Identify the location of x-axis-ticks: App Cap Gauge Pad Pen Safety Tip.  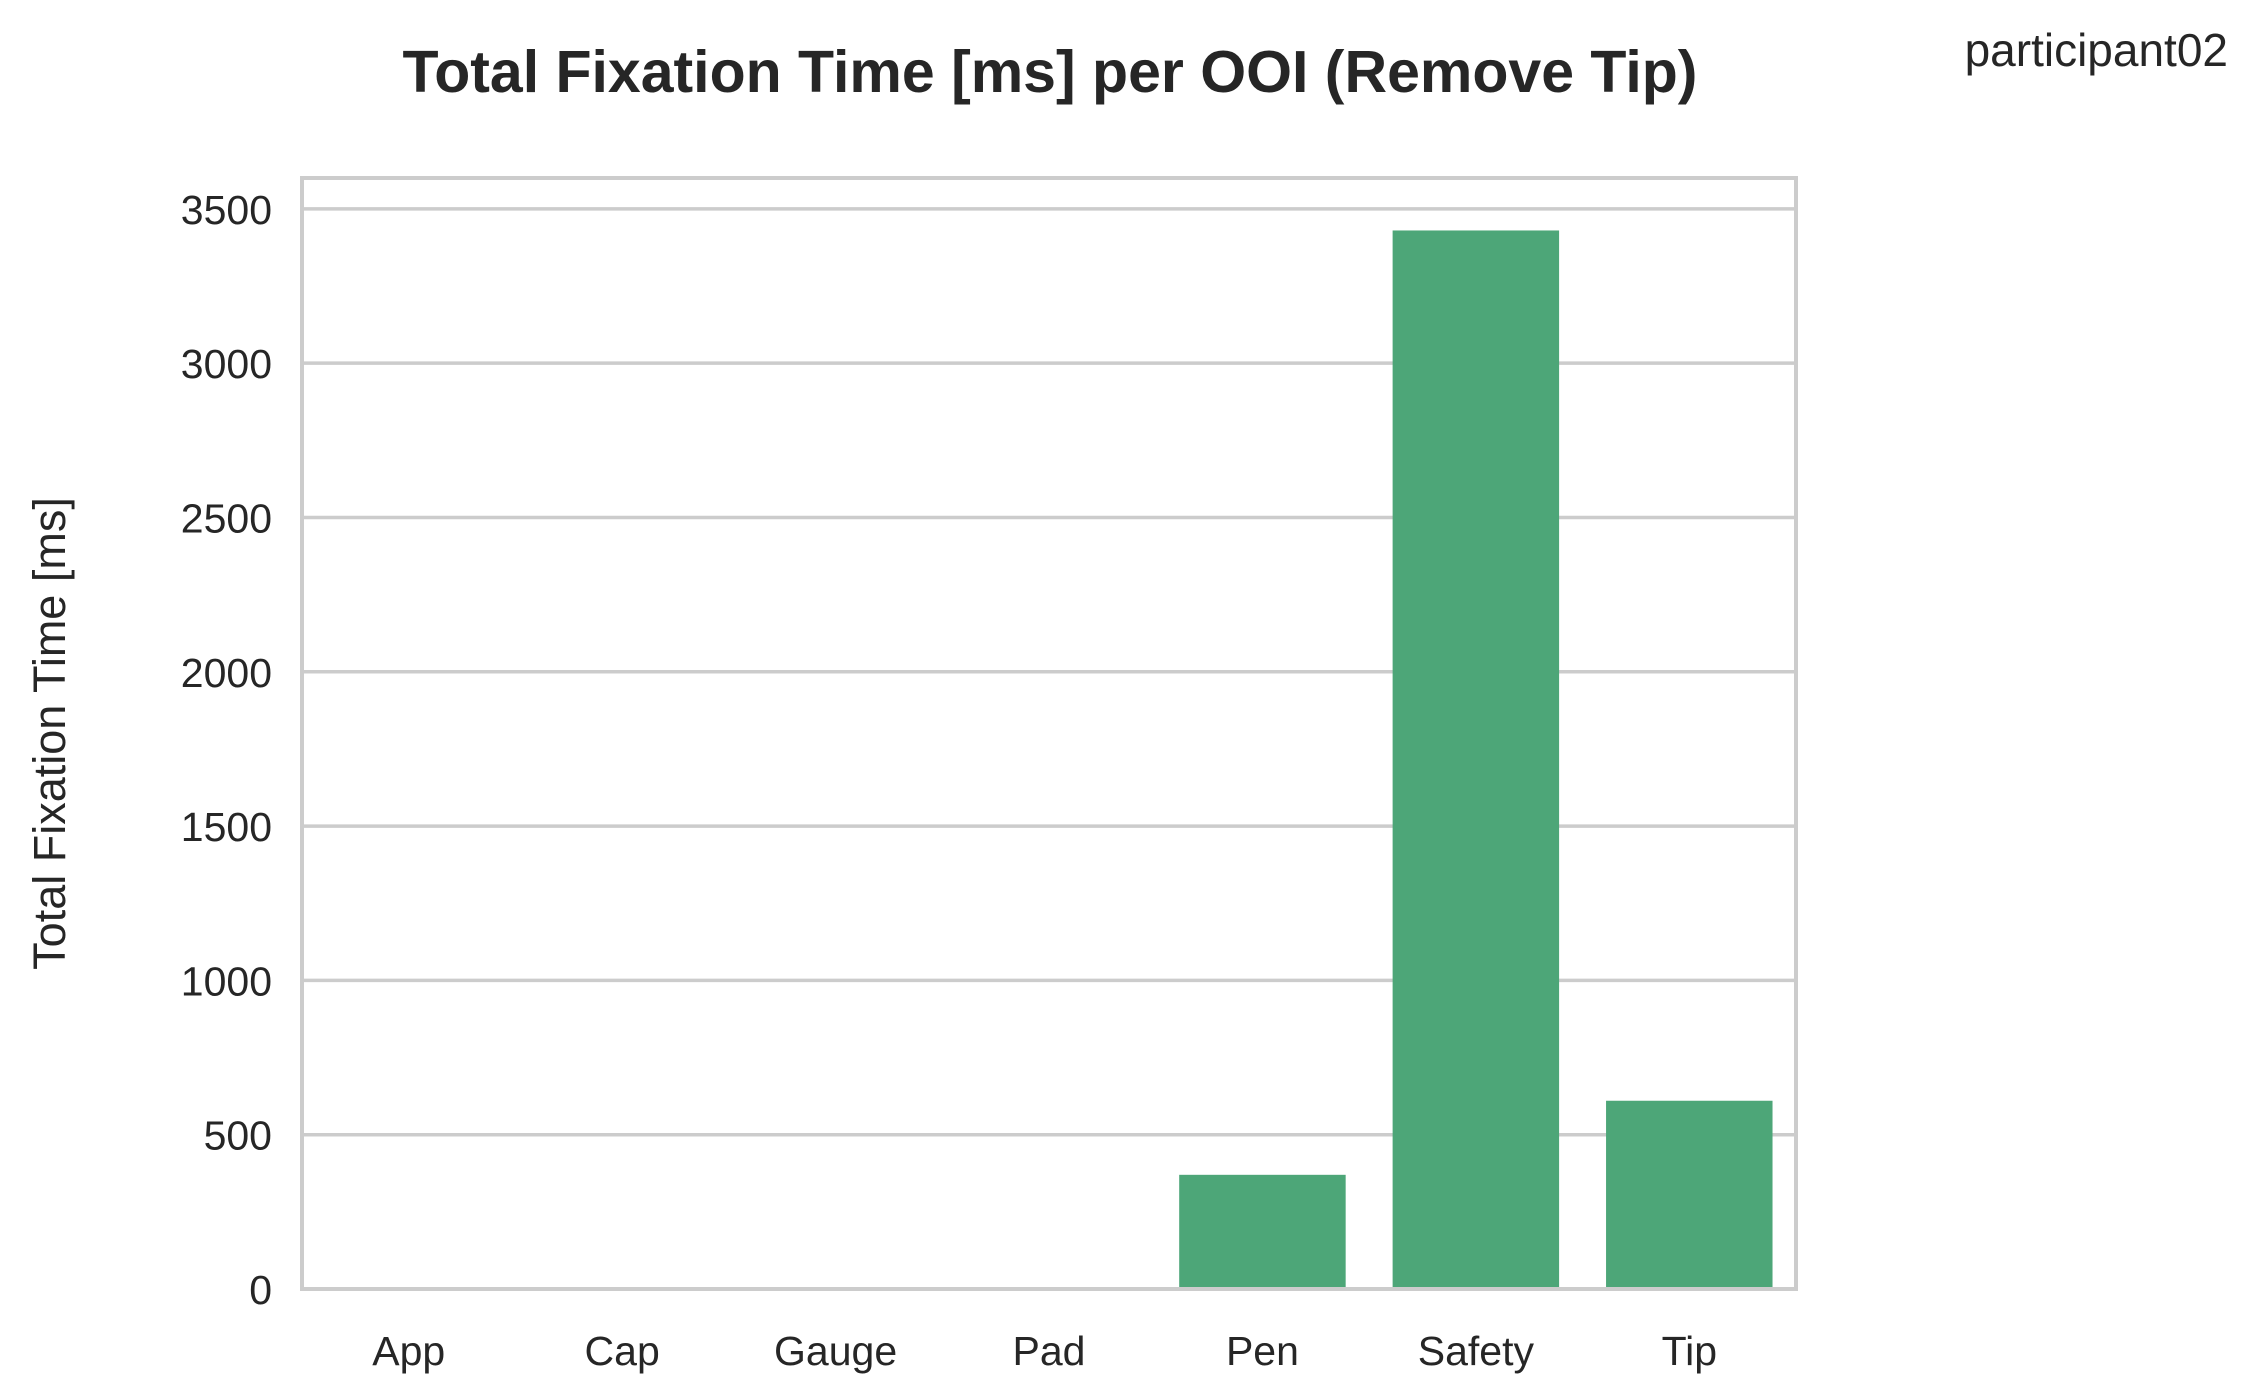
(1044, 1351).